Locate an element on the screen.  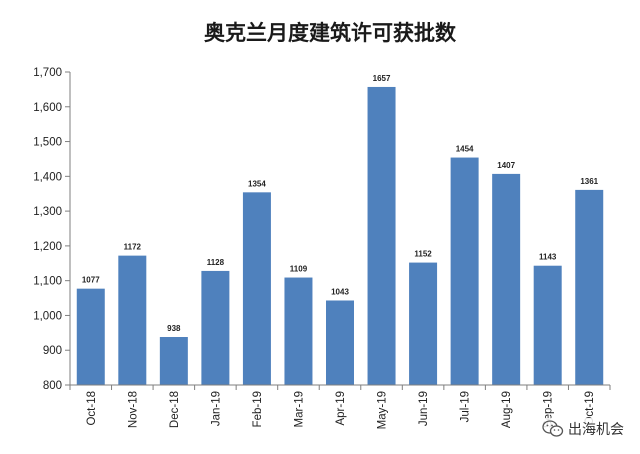
data-label: 1407 is located at coordinates (506, 165).